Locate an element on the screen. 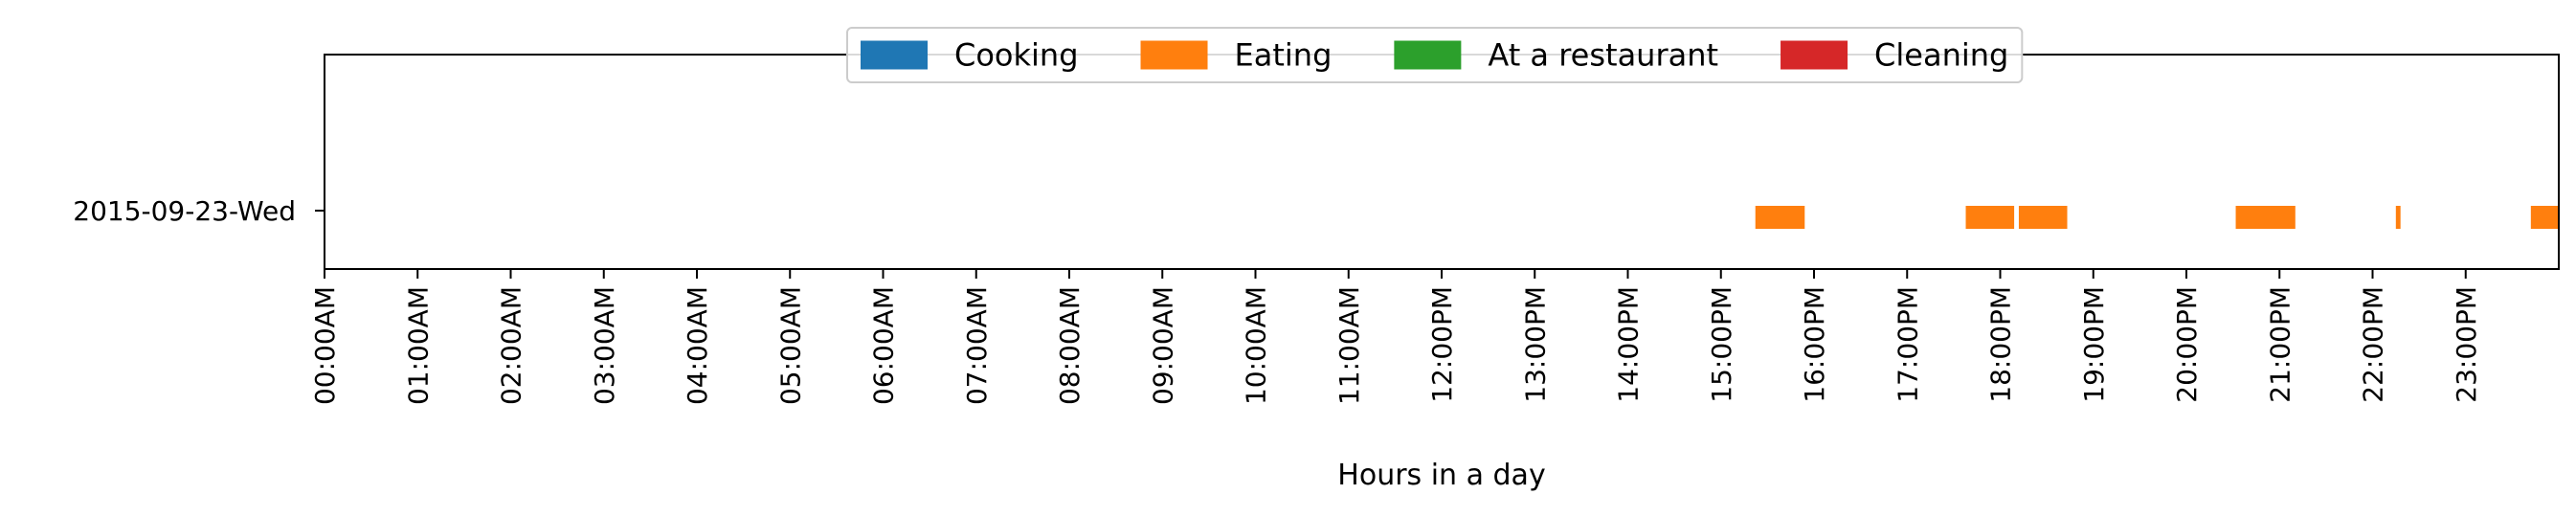 The image size is (2576, 517). y-axis: 2015-09-23-Wed is located at coordinates (199, 211).